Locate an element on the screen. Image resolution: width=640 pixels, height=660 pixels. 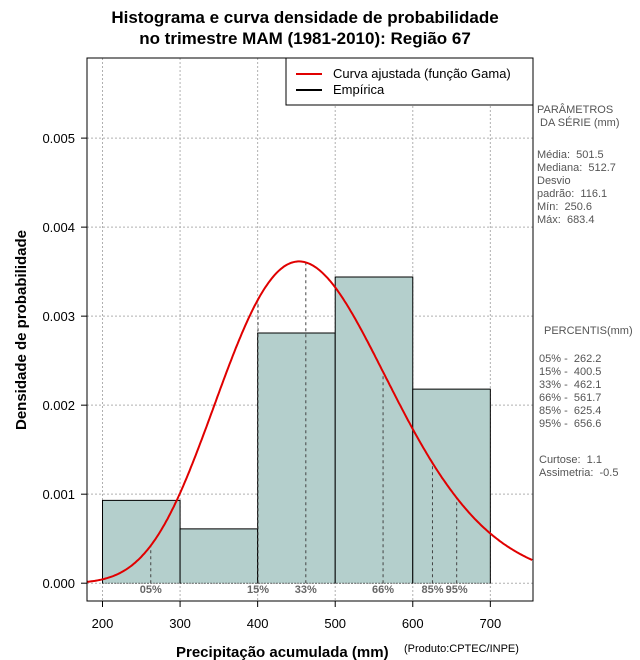
percentile-label: 05% is located at coordinates (151, 590).